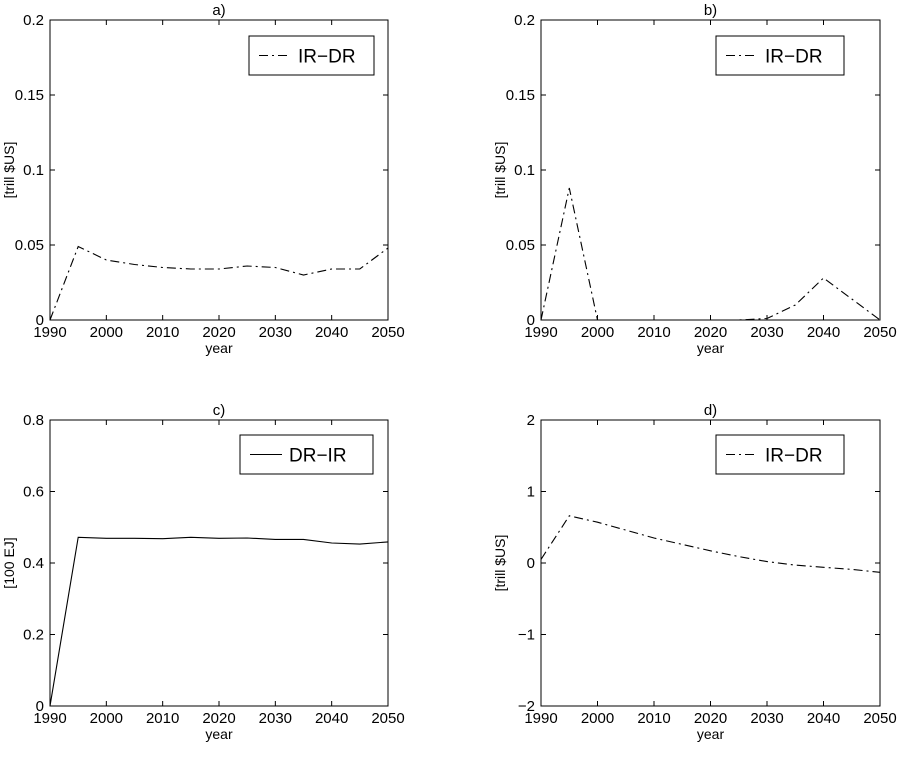  I want to click on panel-title: a), so click(218, 10).